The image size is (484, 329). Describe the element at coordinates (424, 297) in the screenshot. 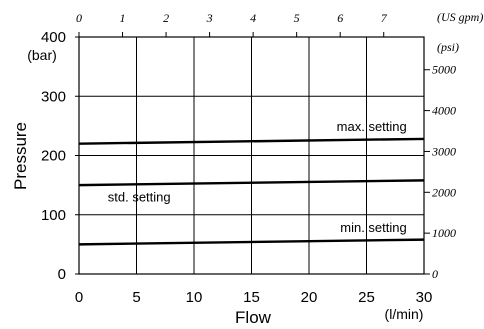

I see `x-tick-label: 30` at that location.